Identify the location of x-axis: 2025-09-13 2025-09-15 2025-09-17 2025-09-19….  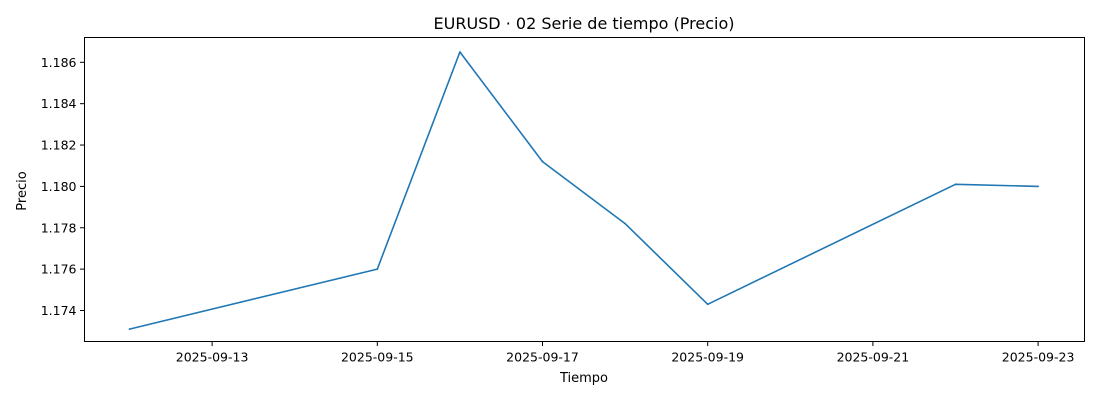
(625, 353).